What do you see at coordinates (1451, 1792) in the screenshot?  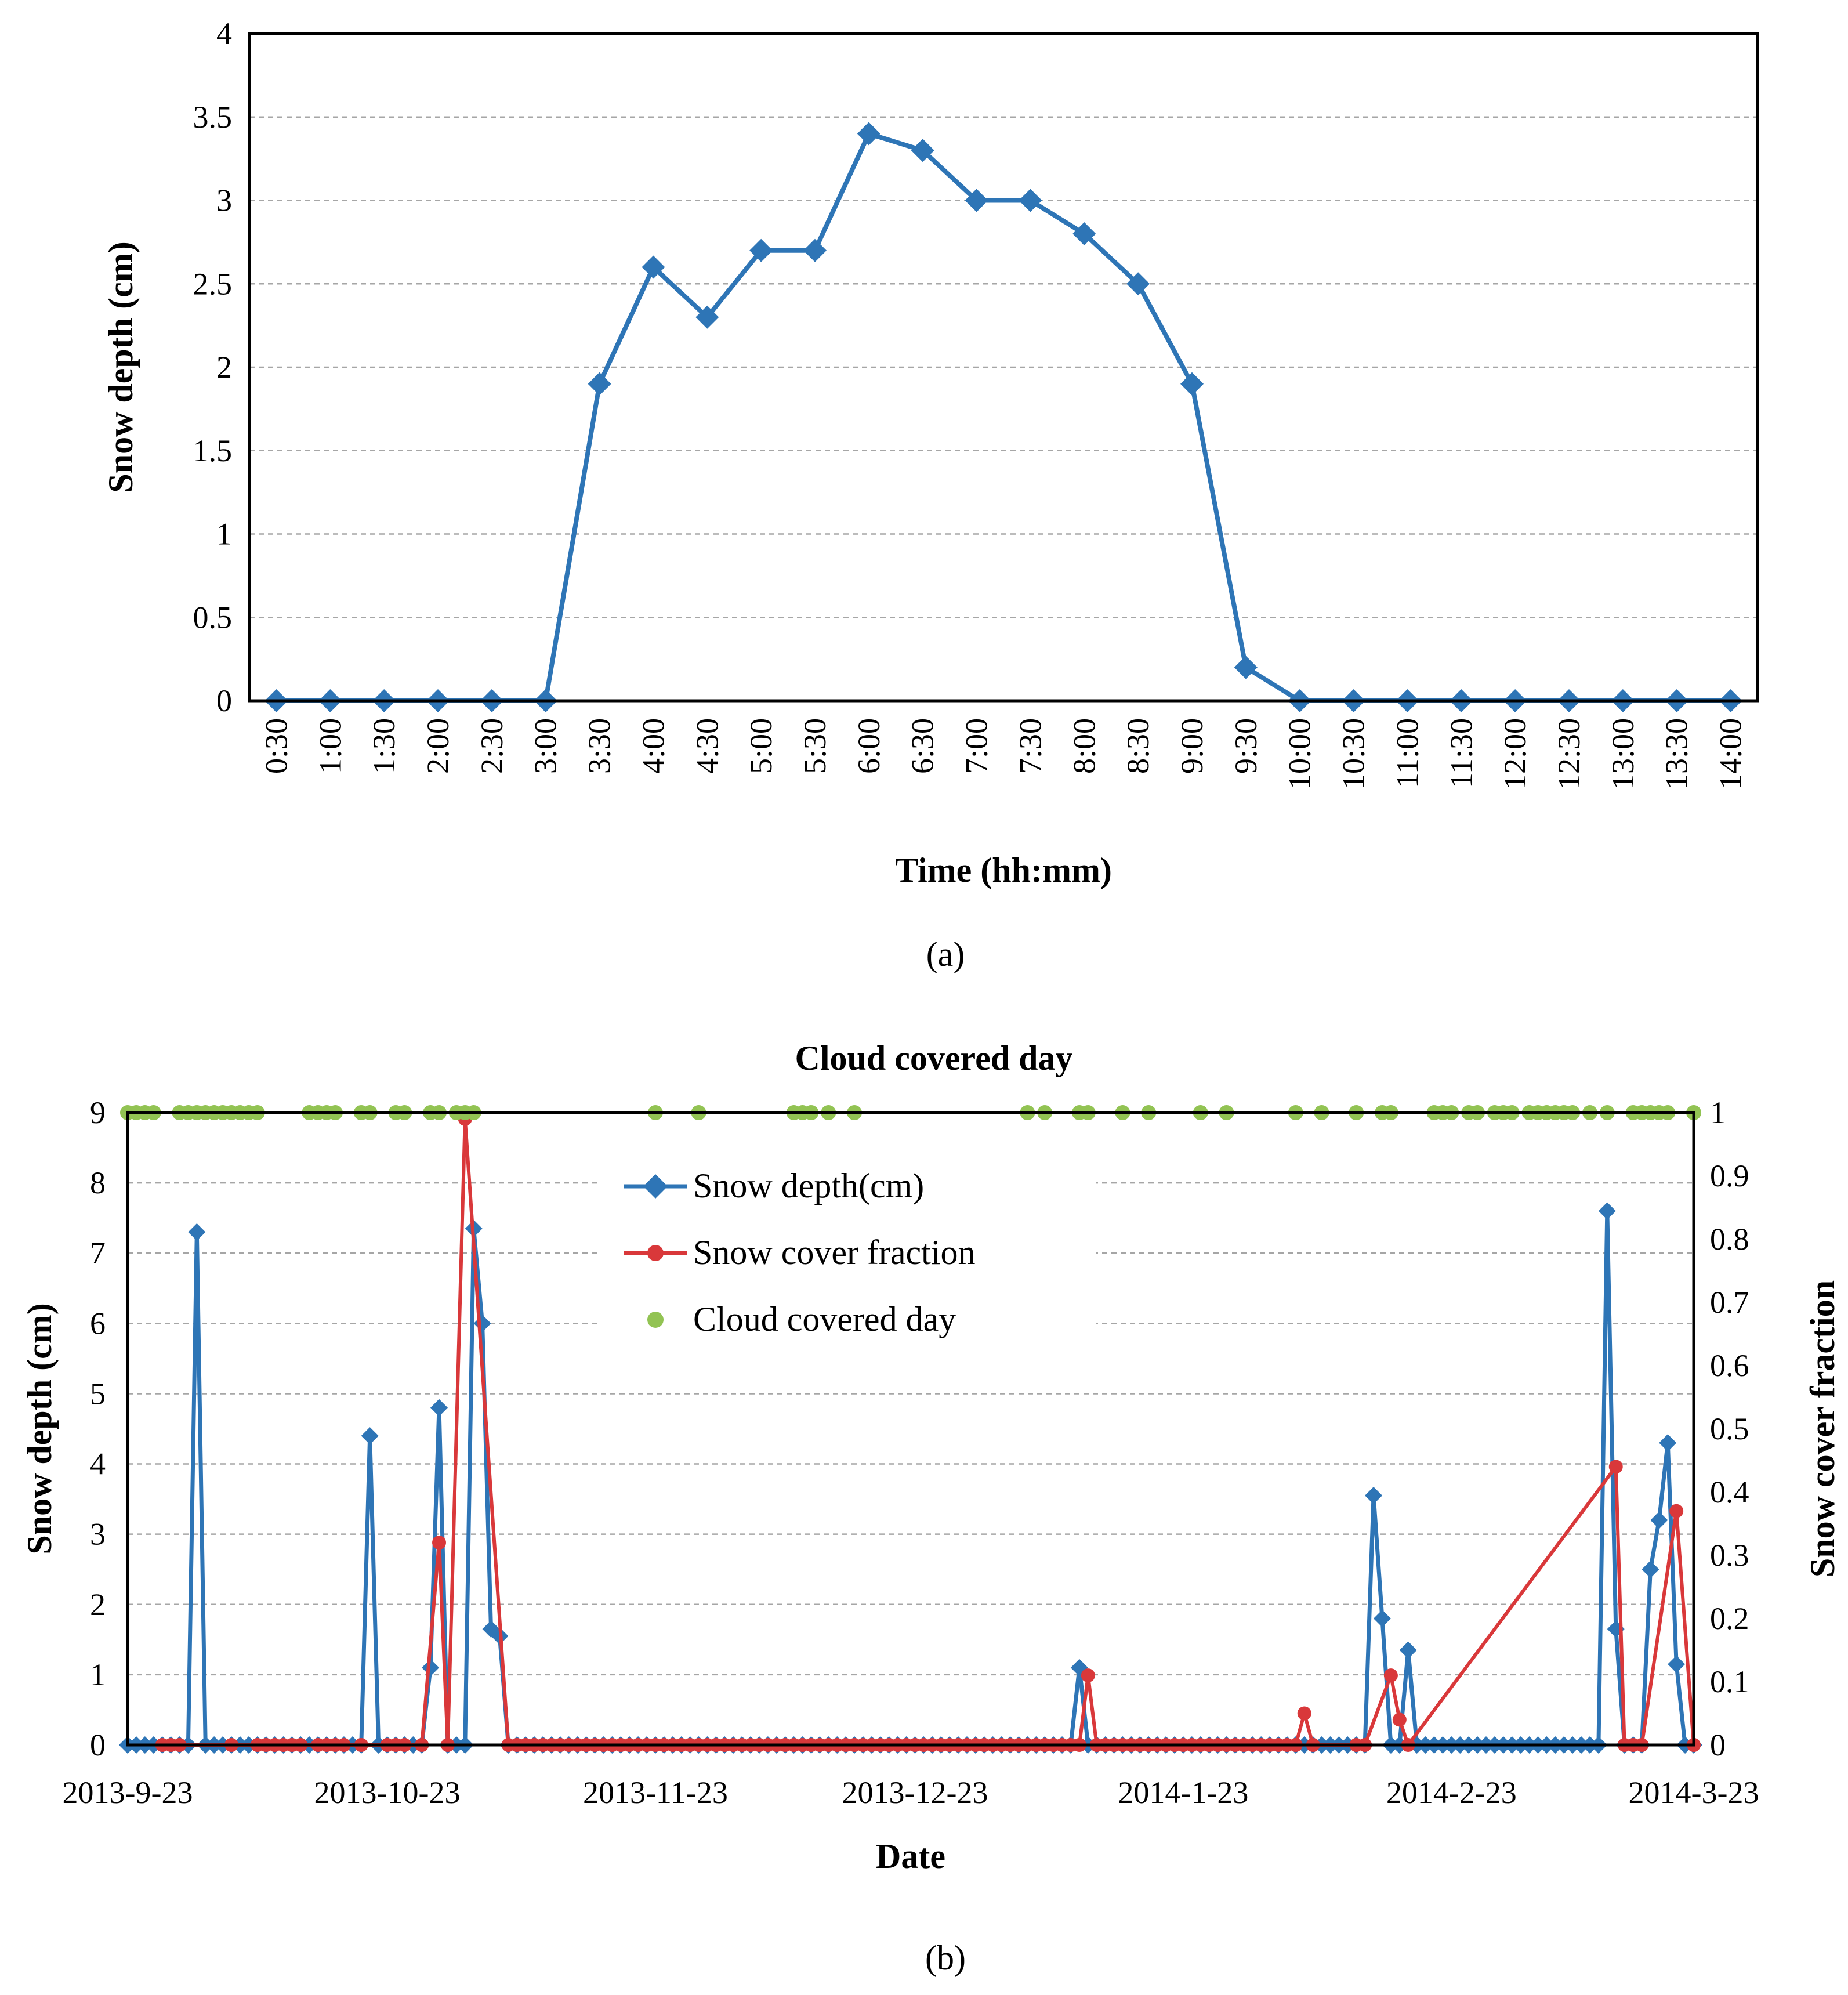 I see `chart-b-x-tick-label: 2014-2-23` at bounding box center [1451, 1792].